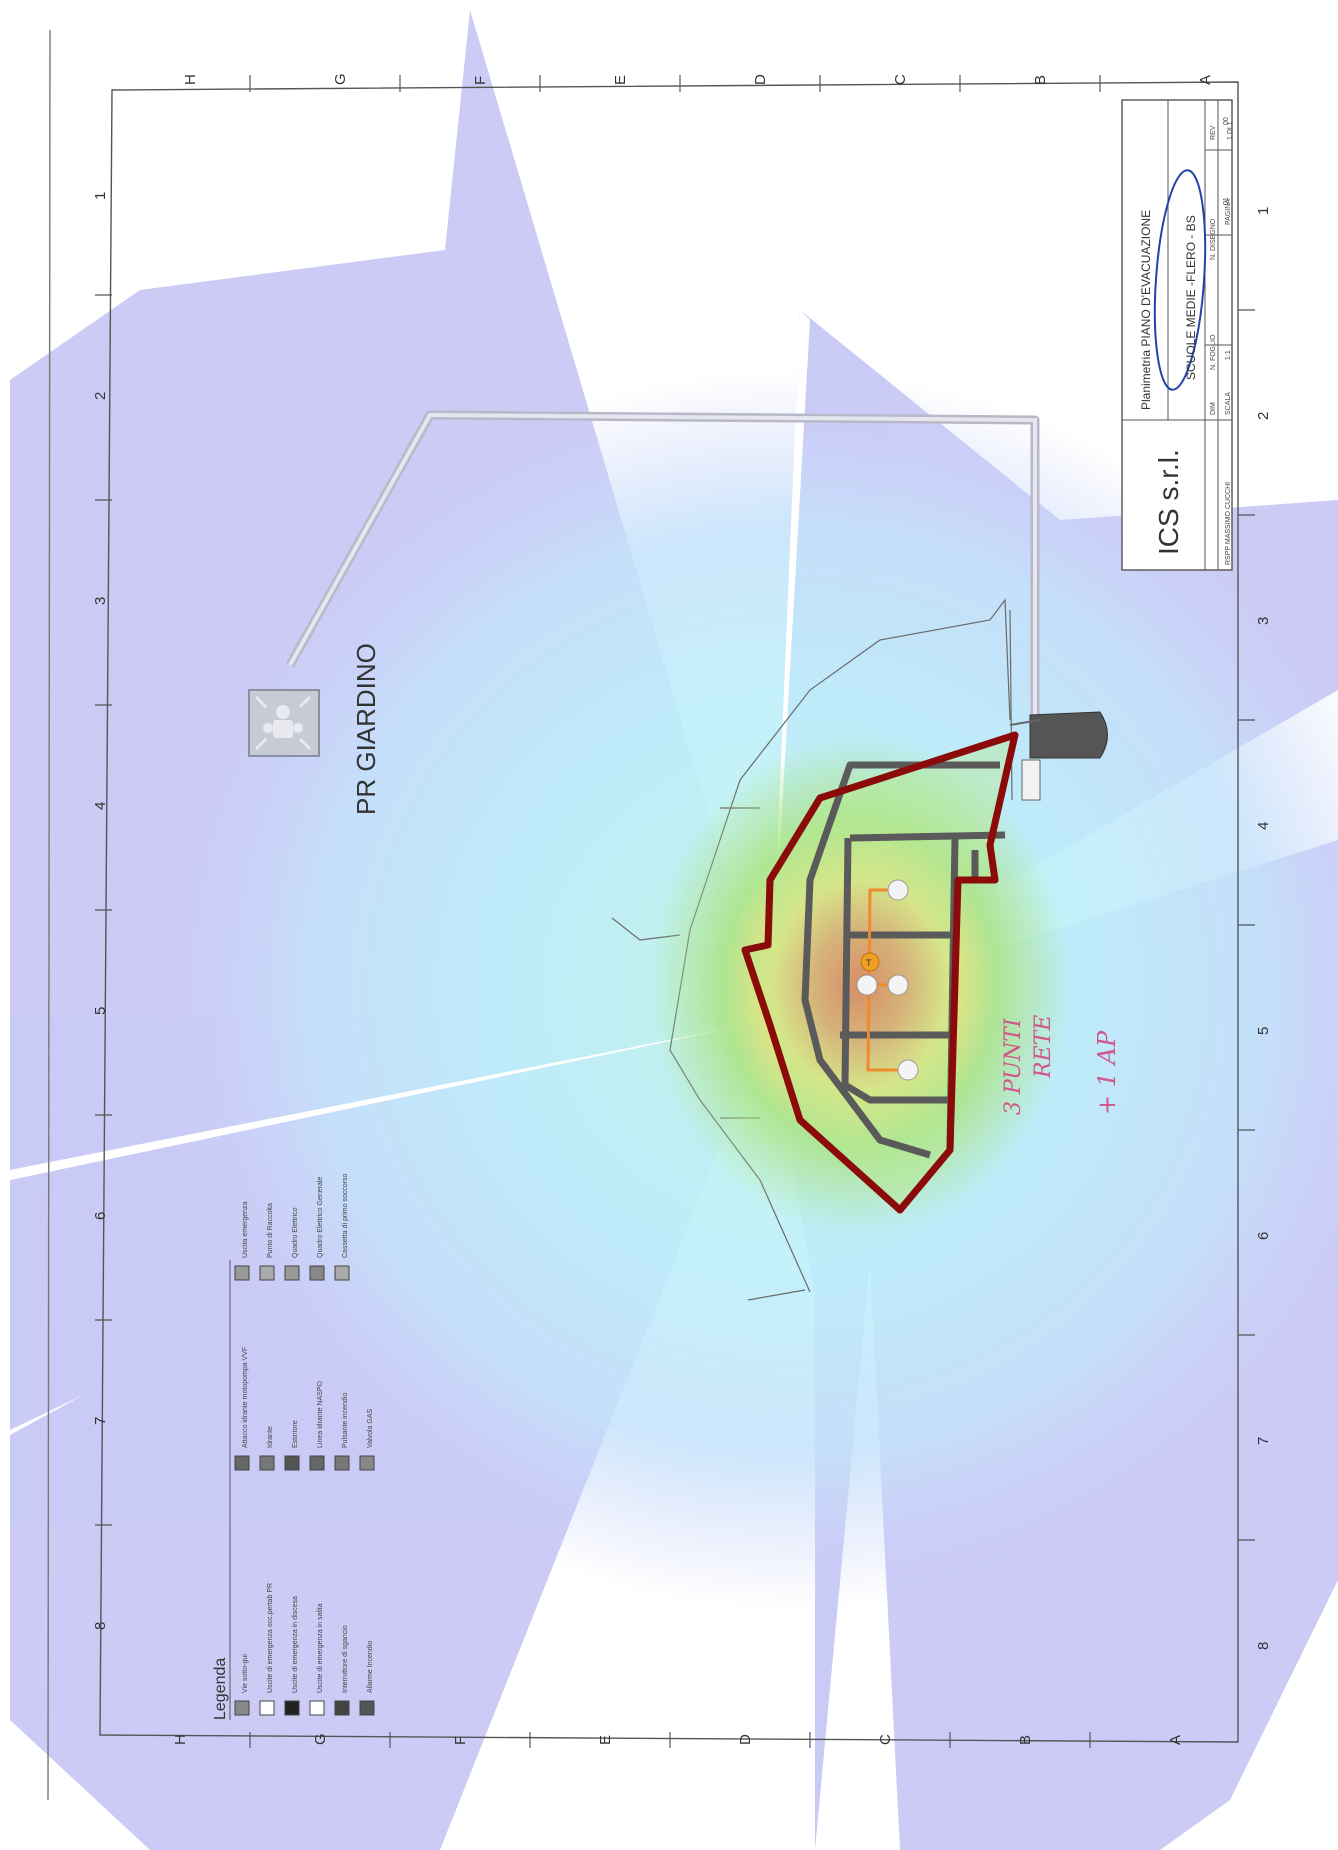 This screenshot has width=1338, height=1850. Describe the element at coordinates (1228, 523) in the screenshot. I see `rspp-name: RSPP MASSIMO CUCCHI` at that location.